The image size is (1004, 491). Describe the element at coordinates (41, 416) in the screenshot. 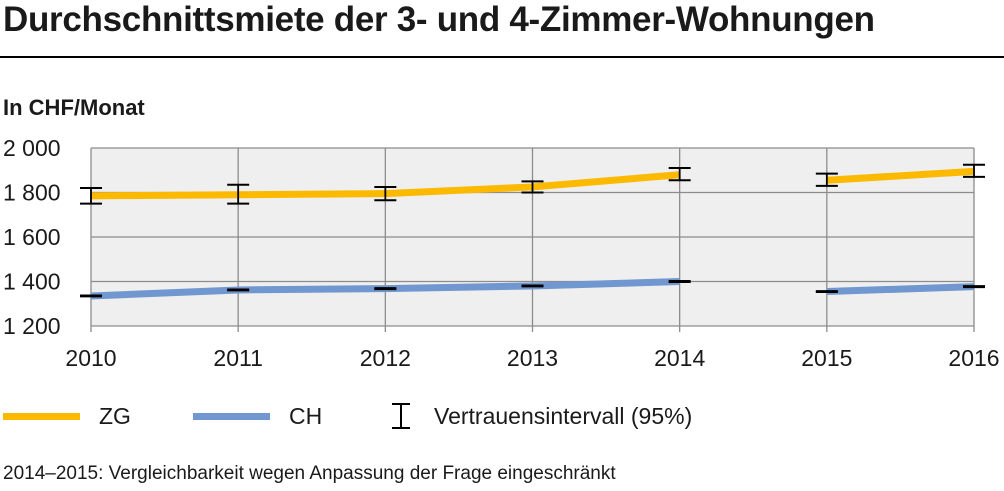

I see `legend-swatch-zg` at that location.